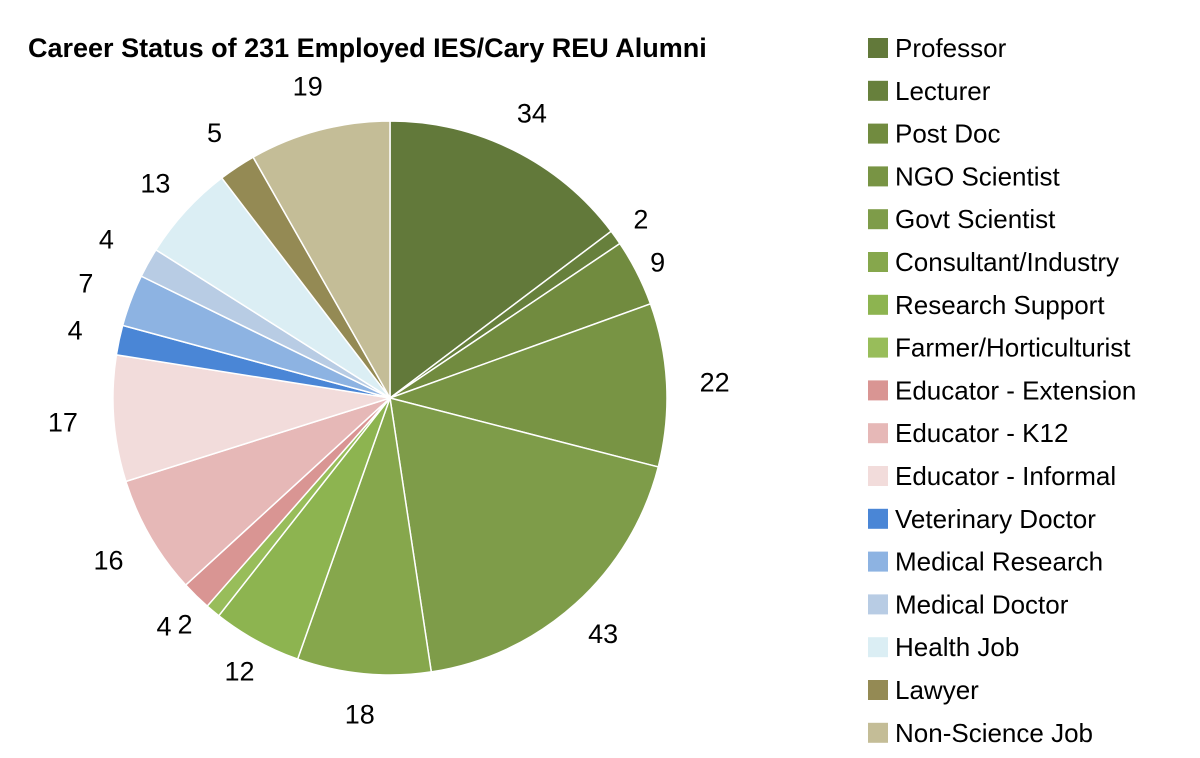 The width and height of the screenshot is (1200, 758). What do you see at coordinates (995, 519) in the screenshot?
I see `legend-label-veterinary-doctor: Veterinary Doctor` at bounding box center [995, 519].